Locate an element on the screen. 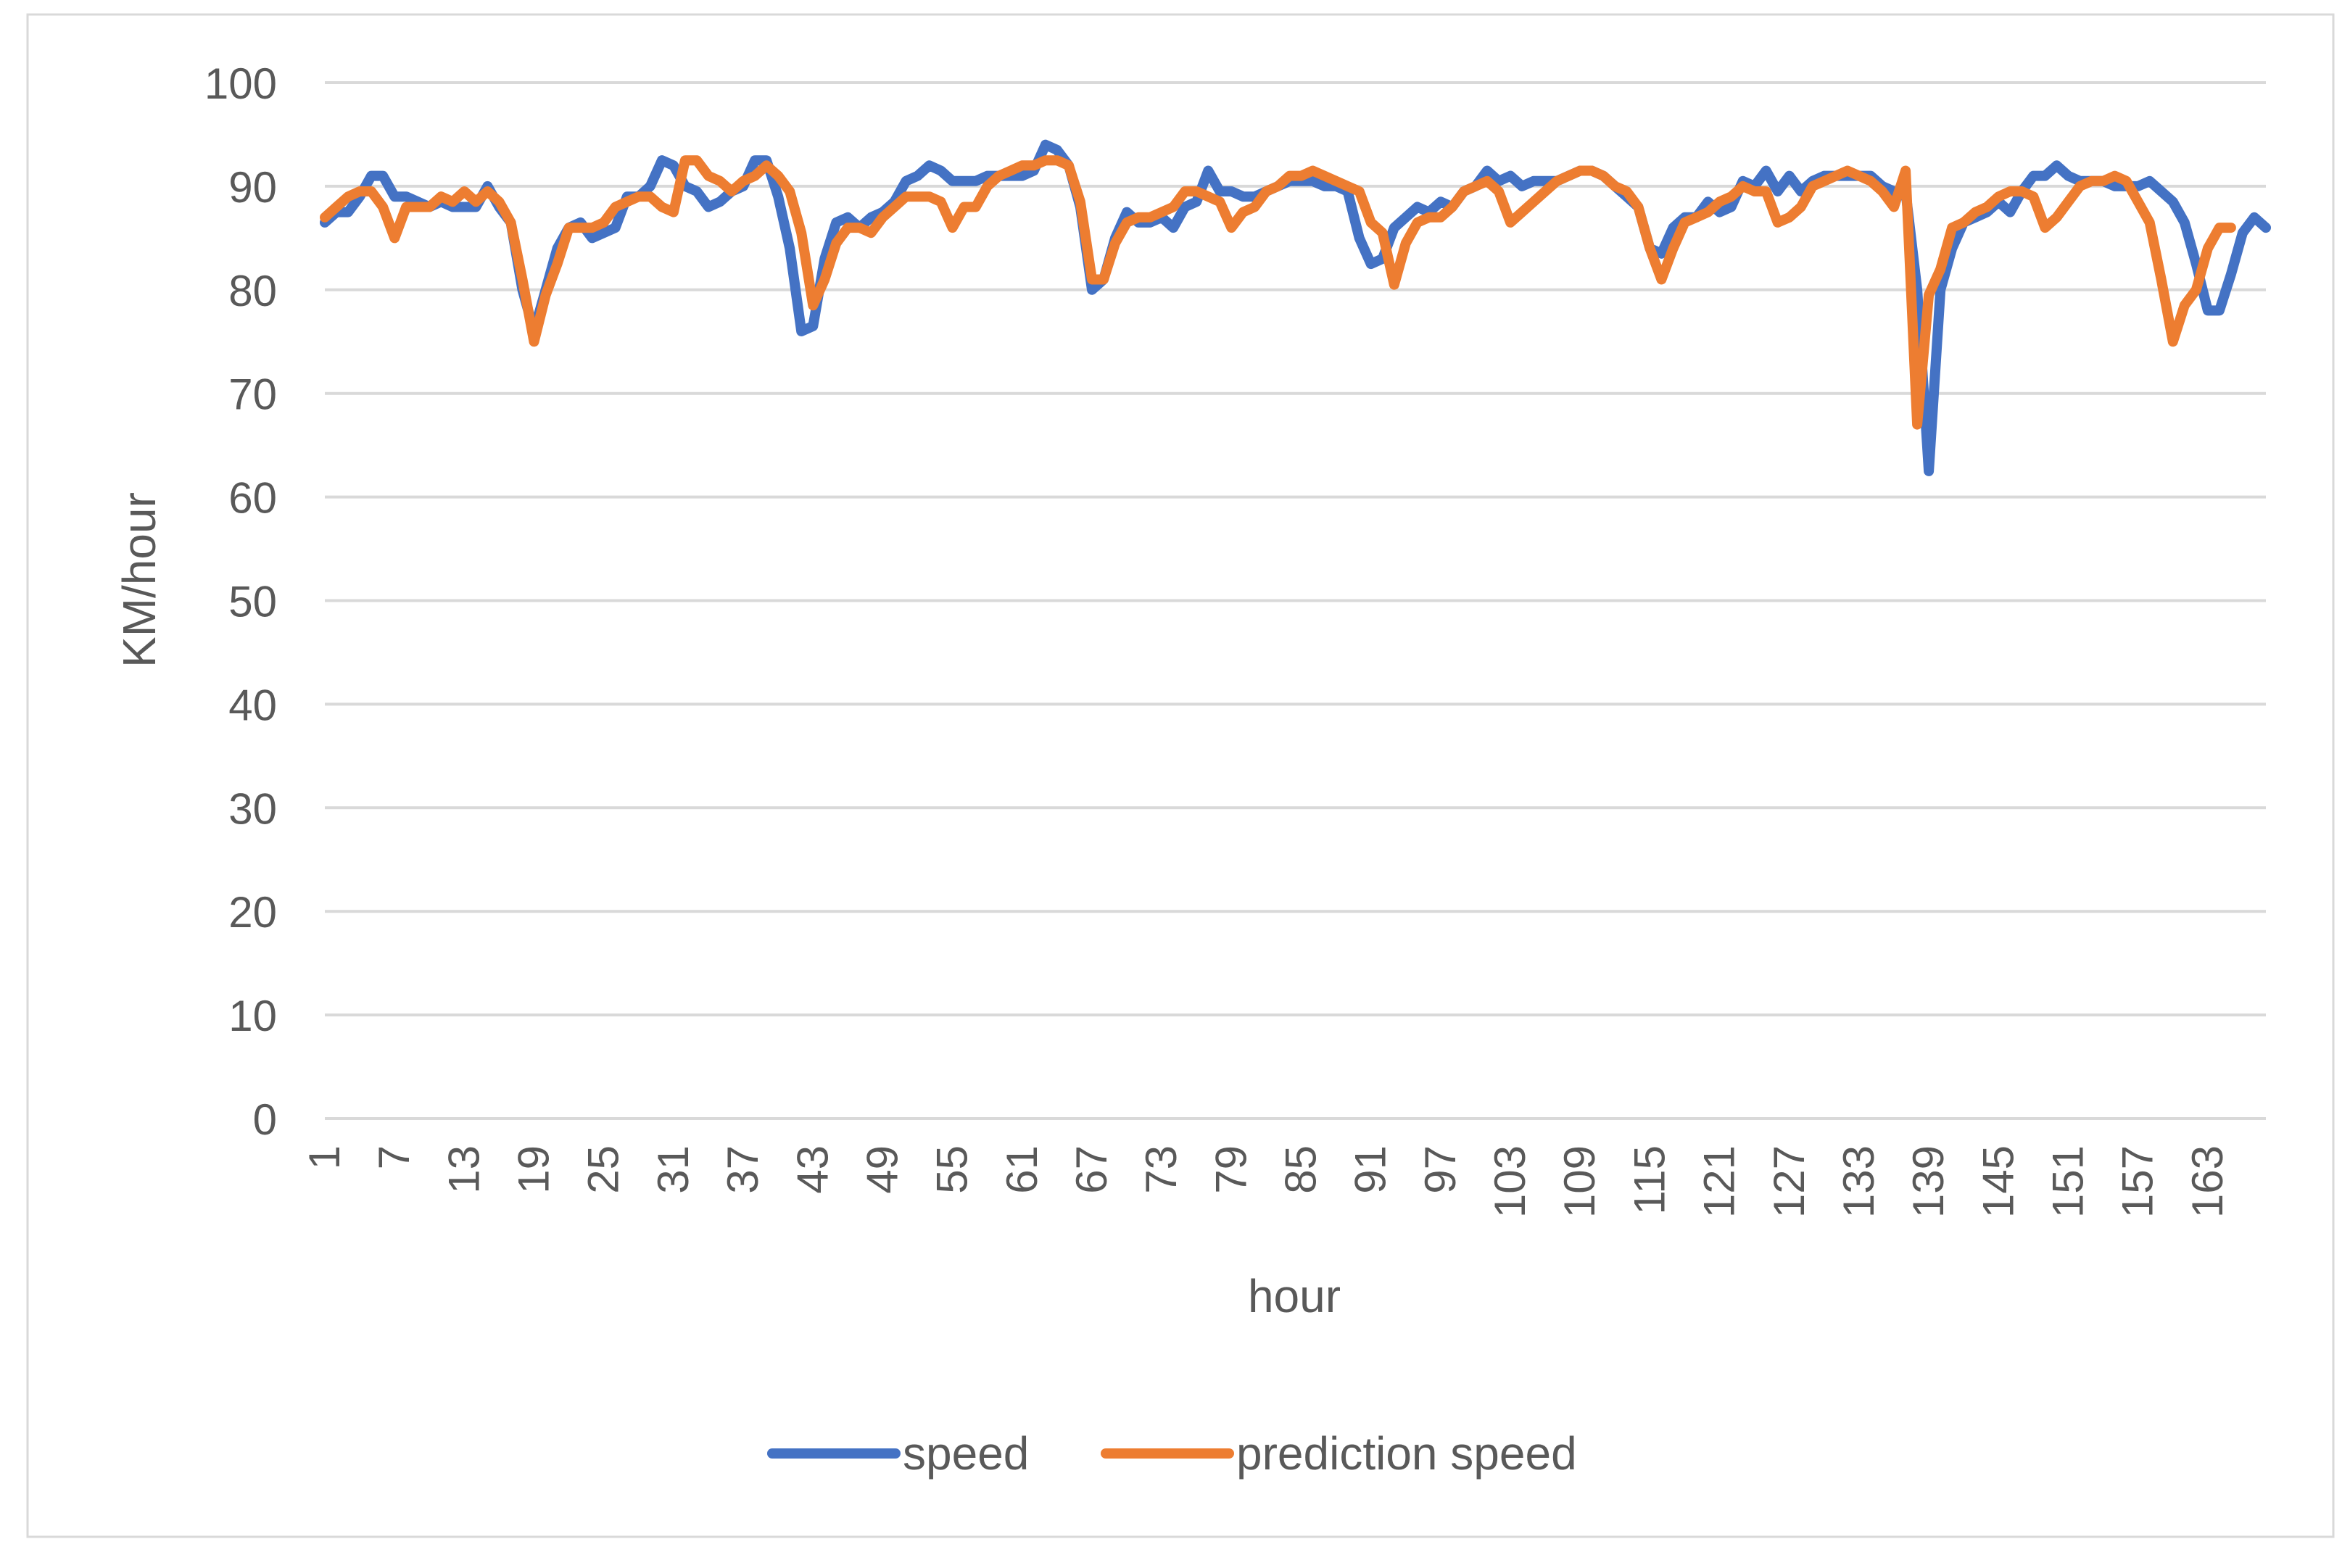 This screenshot has width=2350, height=1568. x-tick-label: 151 is located at coordinates (2067, 1182).